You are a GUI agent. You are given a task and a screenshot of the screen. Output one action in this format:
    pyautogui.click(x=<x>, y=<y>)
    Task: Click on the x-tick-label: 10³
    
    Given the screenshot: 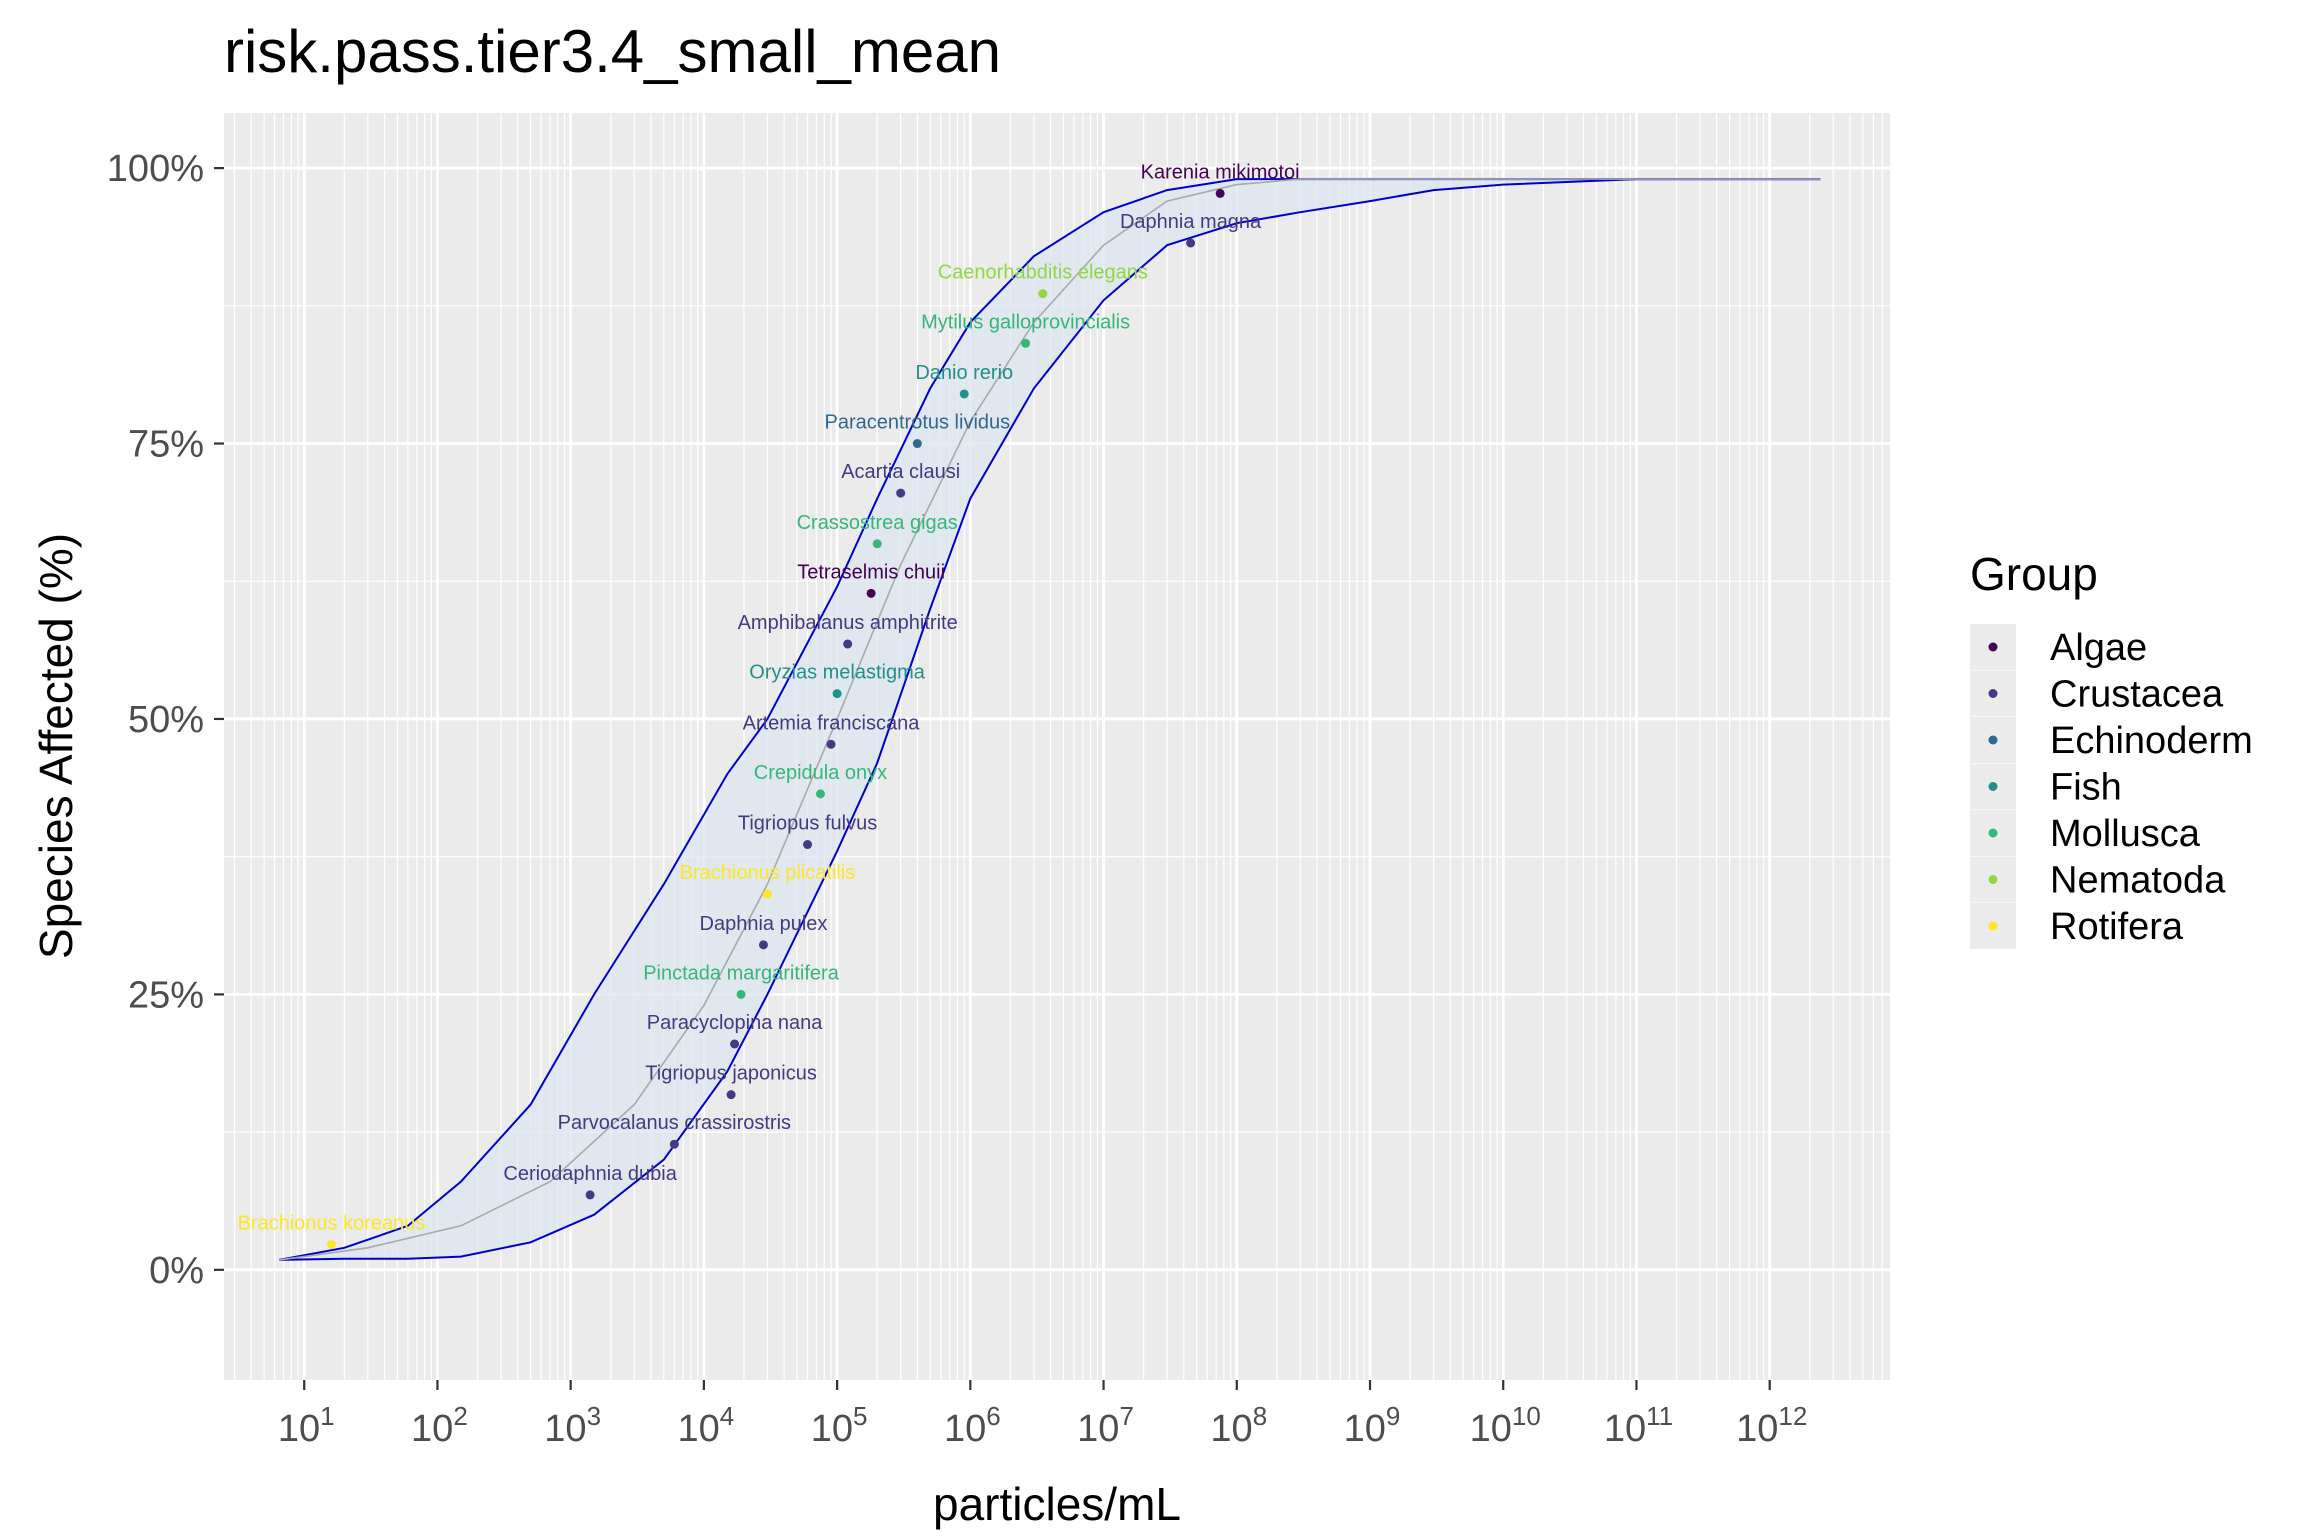 What is the action you would take?
    pyautogui.click(x=572, y=1425)
    